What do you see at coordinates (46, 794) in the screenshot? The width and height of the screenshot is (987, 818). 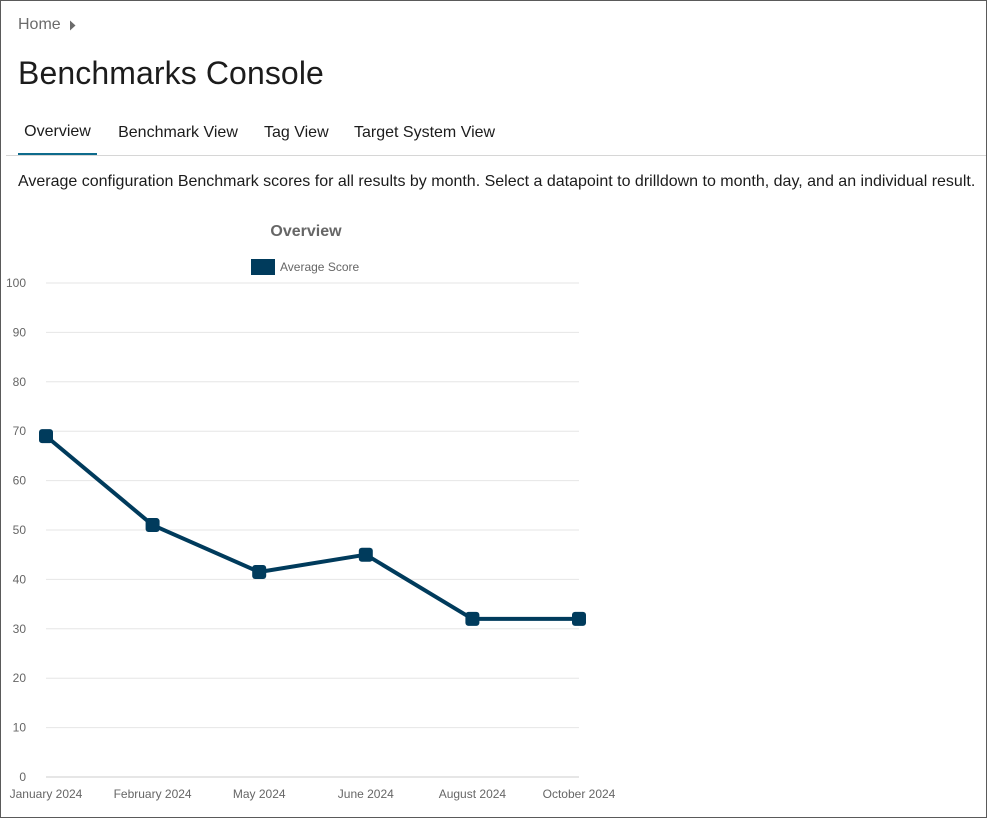 I see `x-tick-label: January 2024` at bounding box center [46, 794].